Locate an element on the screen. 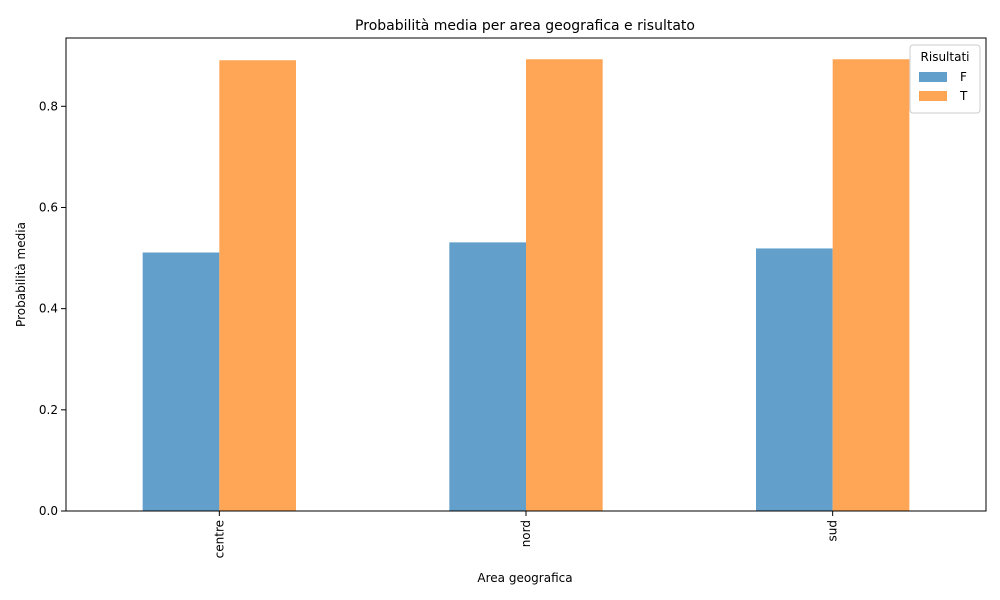 The height and width of the screenshot is (600, 1000). legend: Risultati FT is located at coordinates (945, 79).